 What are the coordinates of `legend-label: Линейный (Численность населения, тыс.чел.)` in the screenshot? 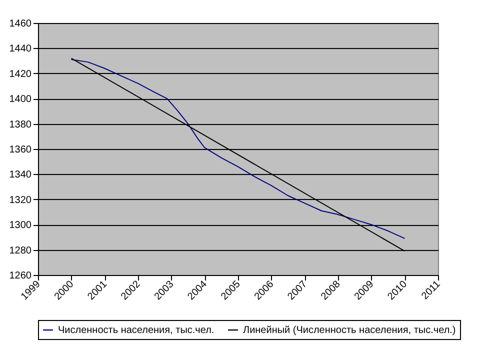 It's located at (349, 330).